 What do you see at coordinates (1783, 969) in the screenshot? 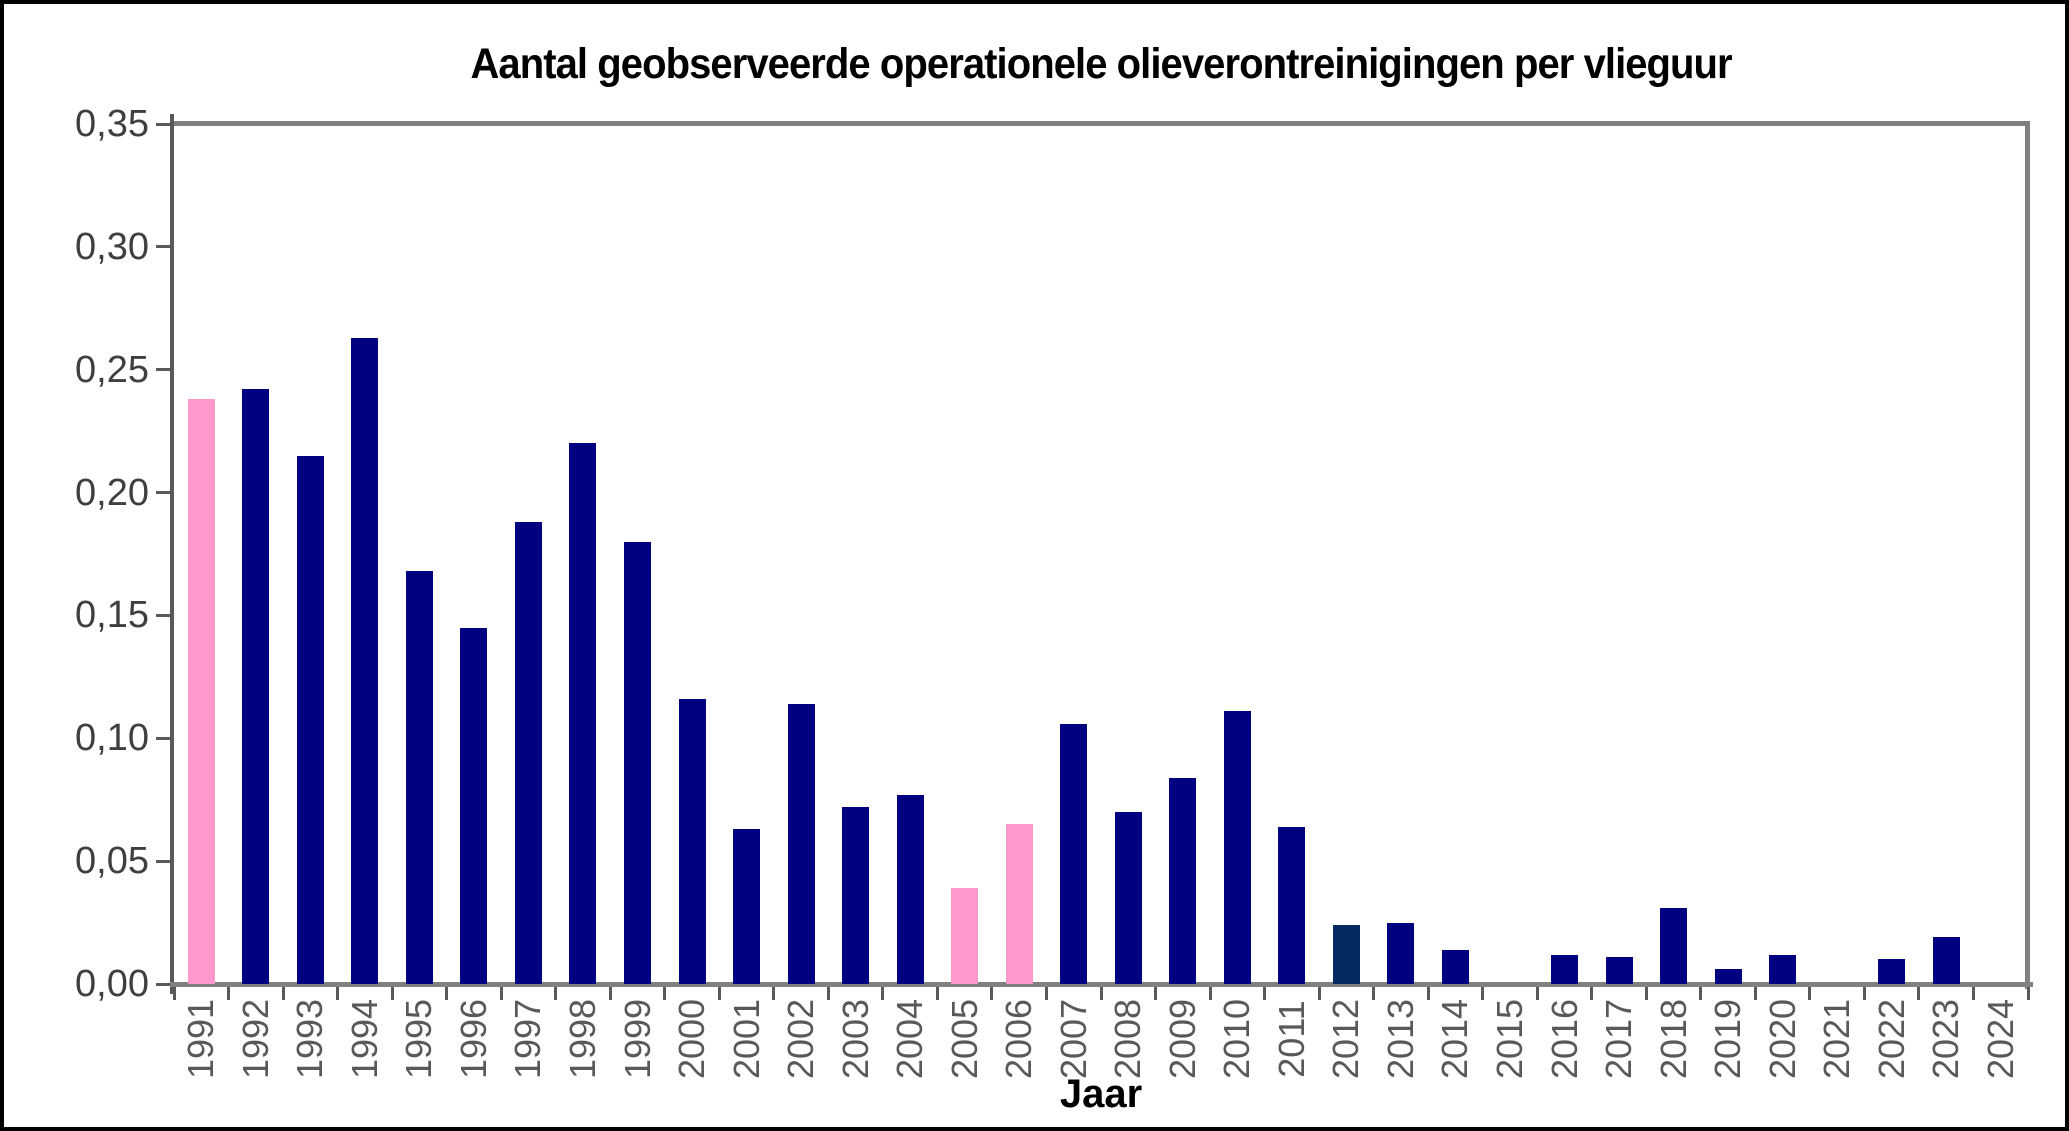
I see `bar-2020` at bounding box center [1783, 969].